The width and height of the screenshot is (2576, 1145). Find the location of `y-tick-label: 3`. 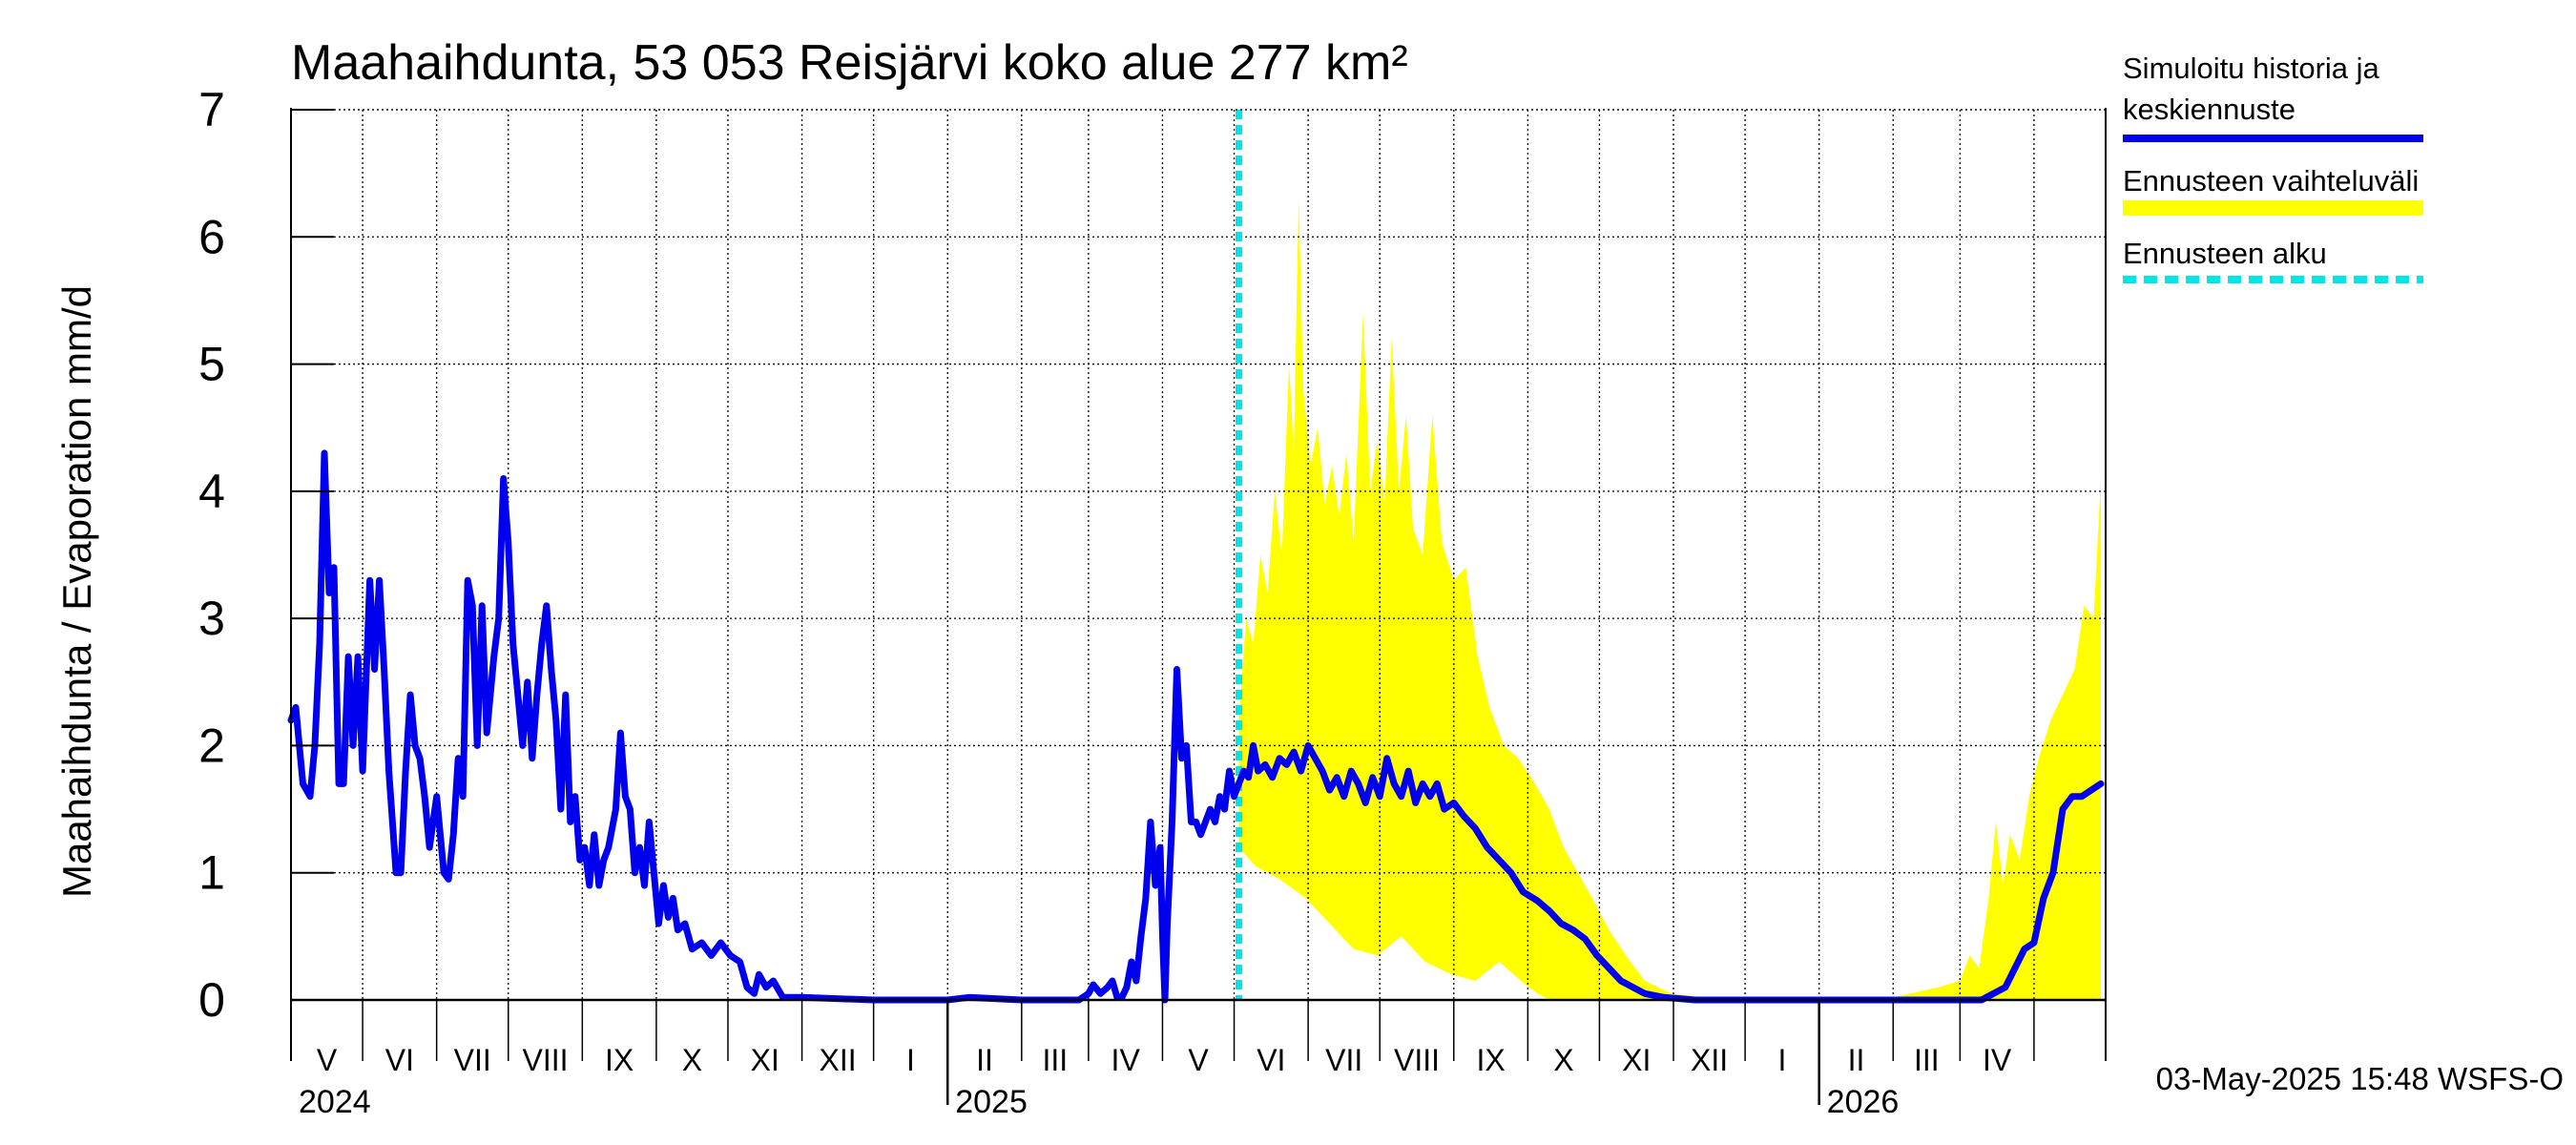

y-tick-label: 3 is located at coordinates (211, 618).